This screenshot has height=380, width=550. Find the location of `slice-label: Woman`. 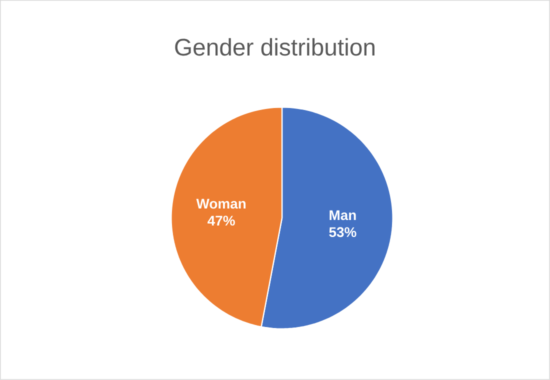

slice-label: Woman is located at coordinates (221, 203).